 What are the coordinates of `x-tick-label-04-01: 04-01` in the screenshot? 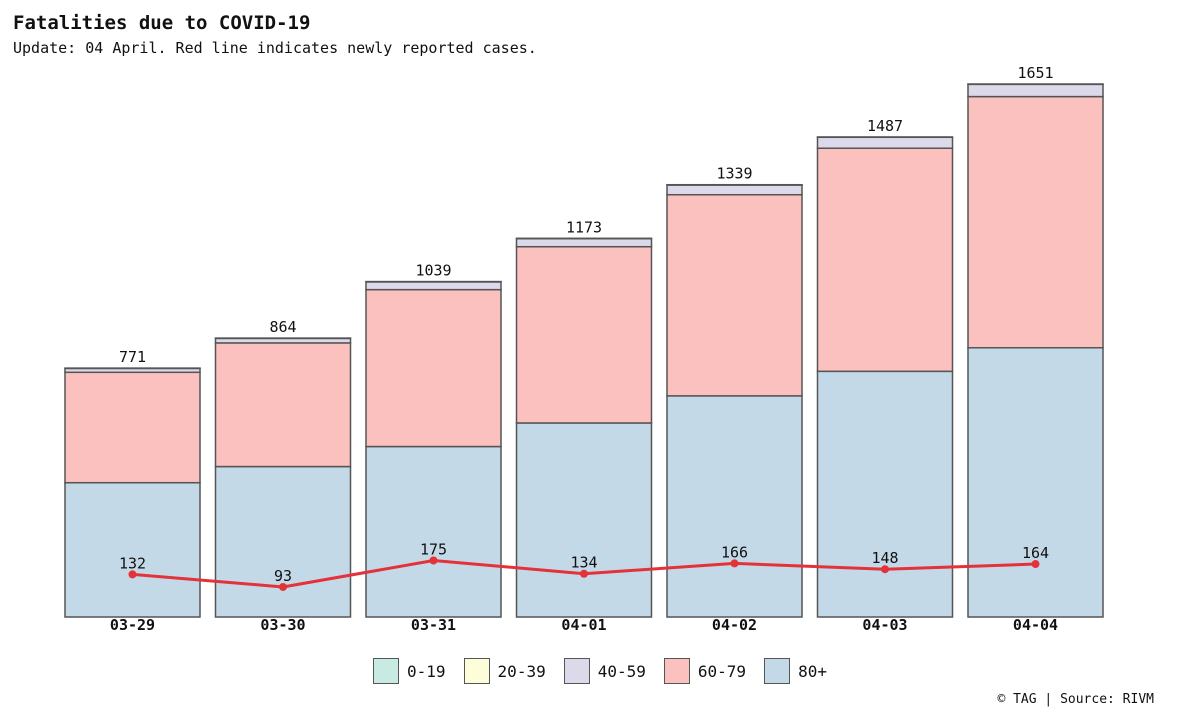 It's located at (583, 625).